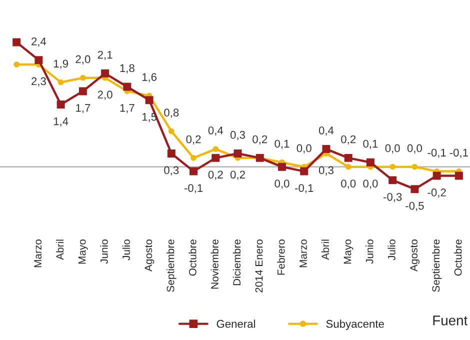 The width and height of the screenshot is (470, 340). I want to click on data-label: -0,3, so click(393, 197).